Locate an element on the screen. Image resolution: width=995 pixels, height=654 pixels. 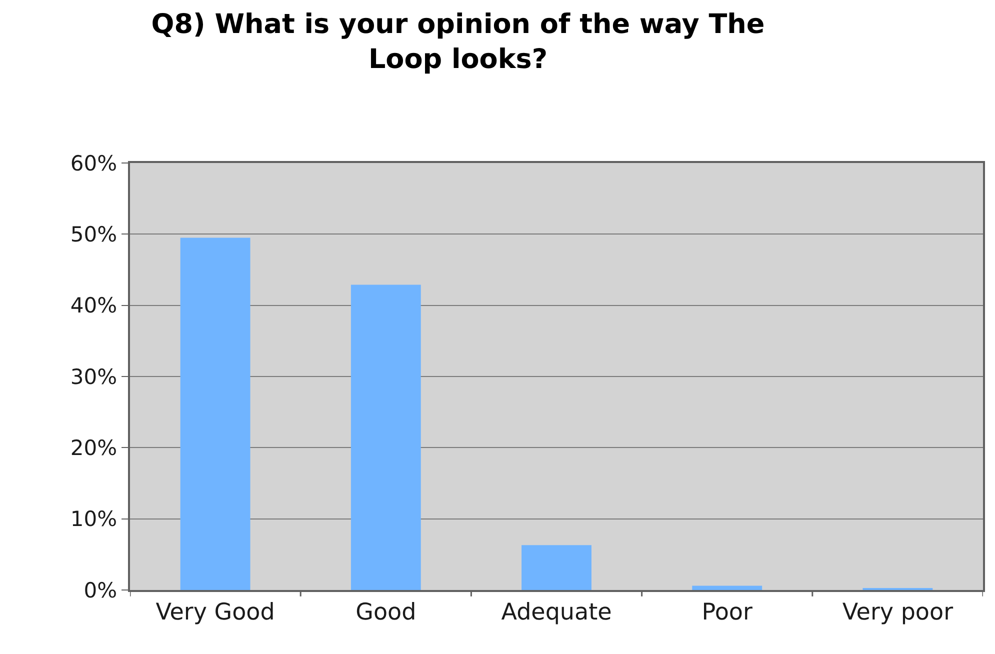
y-tick-label: 10% is located at coordinates (94, 519).